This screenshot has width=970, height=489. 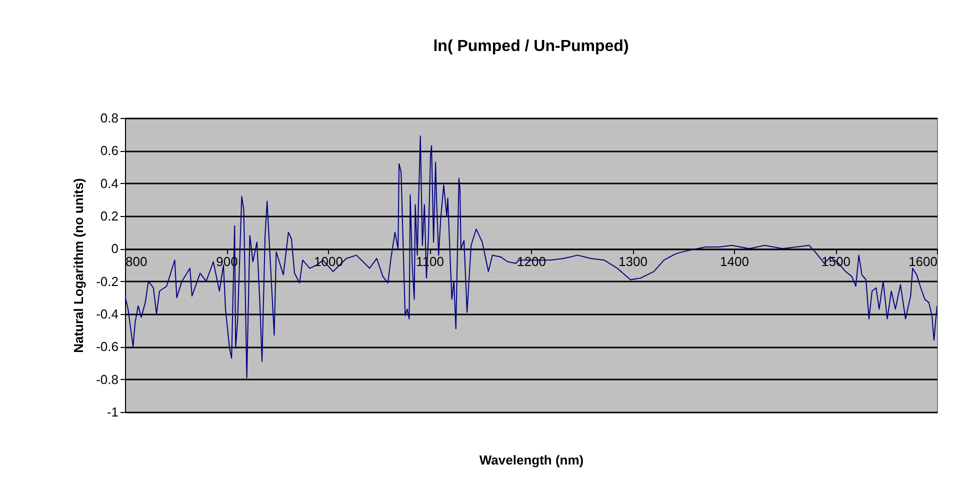 What do you see at coordinates (109, 216) in the screenshot?
I see `y-tick-label: 0.2` at bounding box center [109, 216].